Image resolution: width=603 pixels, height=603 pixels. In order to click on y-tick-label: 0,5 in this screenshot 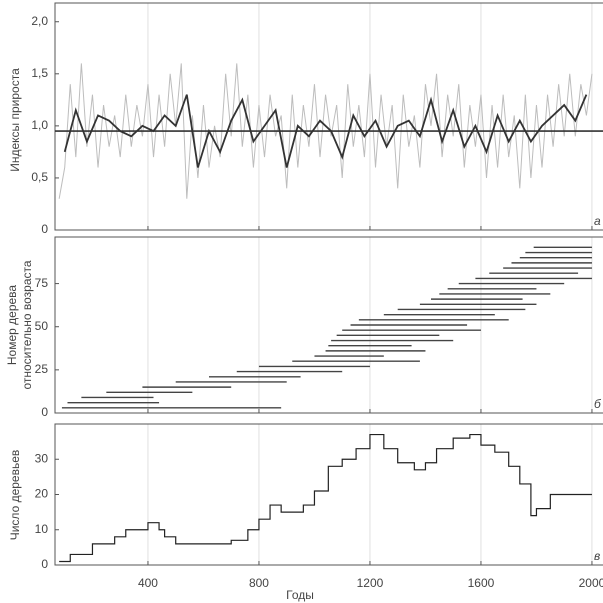, I will do `click(39, 177)`.